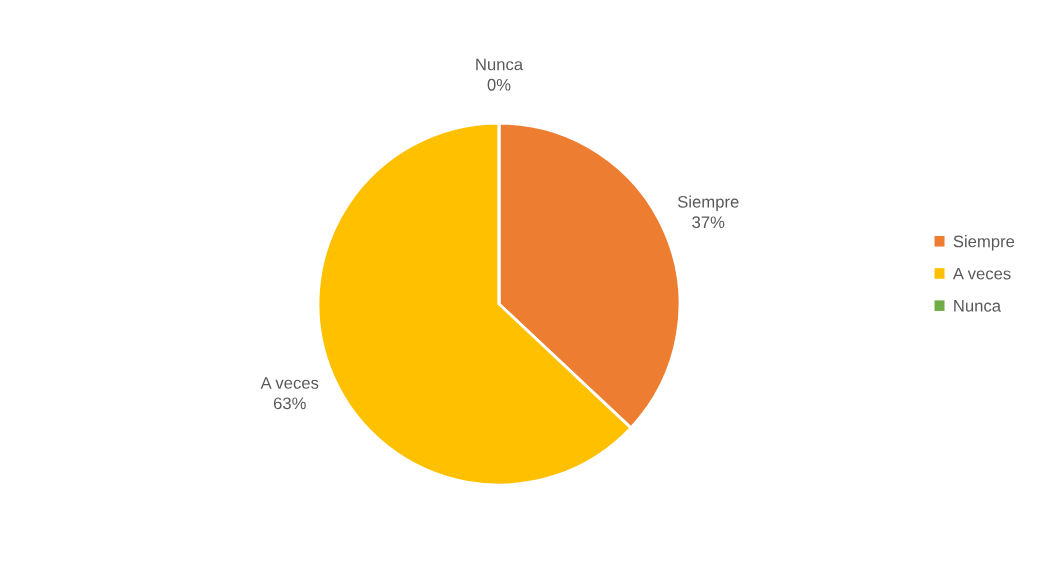  I want to click on slice-label: A veces, so click(289, 383).